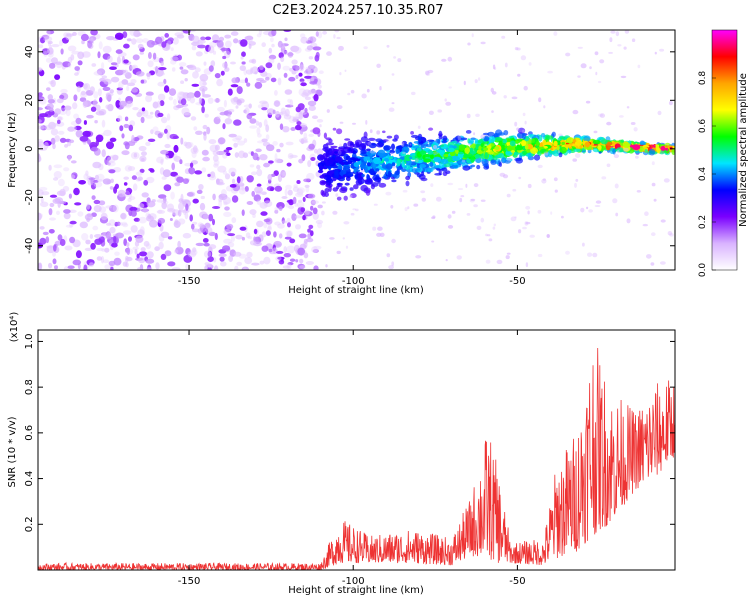 Image resolution: width=750 pixels, height=600 pixels. What do you see at coordinates (14, 327) in the screenshot?
I see `snr-y-multiplier: (x10⁴)` at bounding box center [14, 327].